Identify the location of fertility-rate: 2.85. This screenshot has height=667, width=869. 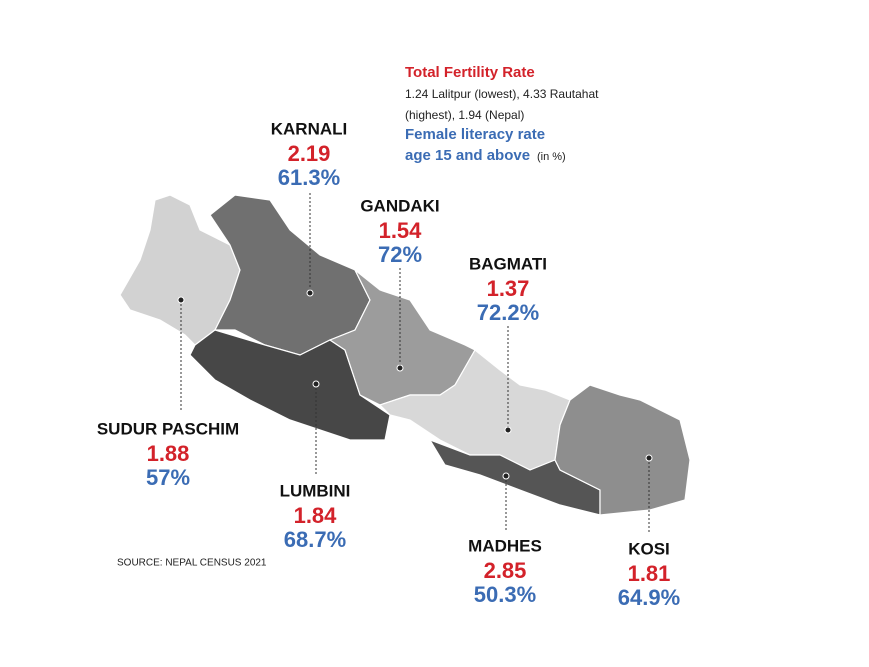
(505, 570).